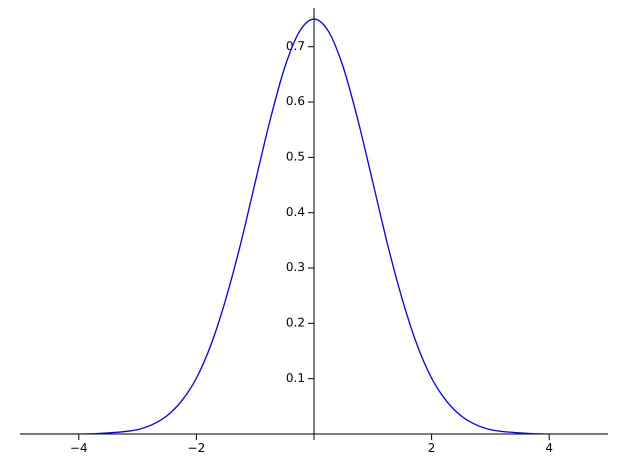  What do you see at coordinates (295, 377) in the screenshot?
I see `y-tick-label: 0.1` at bounding box center [295, 377].